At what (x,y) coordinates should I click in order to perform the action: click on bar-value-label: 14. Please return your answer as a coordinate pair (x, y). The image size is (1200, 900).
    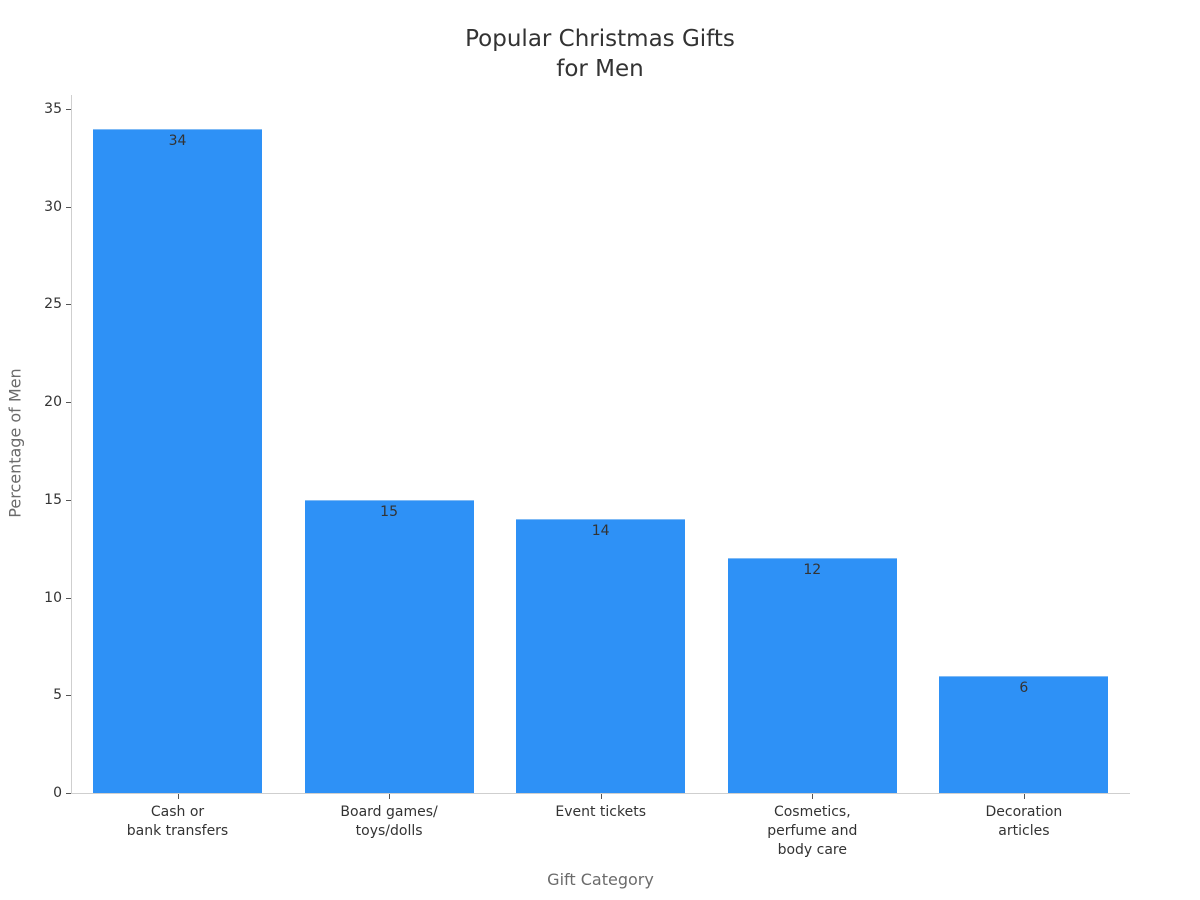
    Looking at the image, I should click on (600, 531).